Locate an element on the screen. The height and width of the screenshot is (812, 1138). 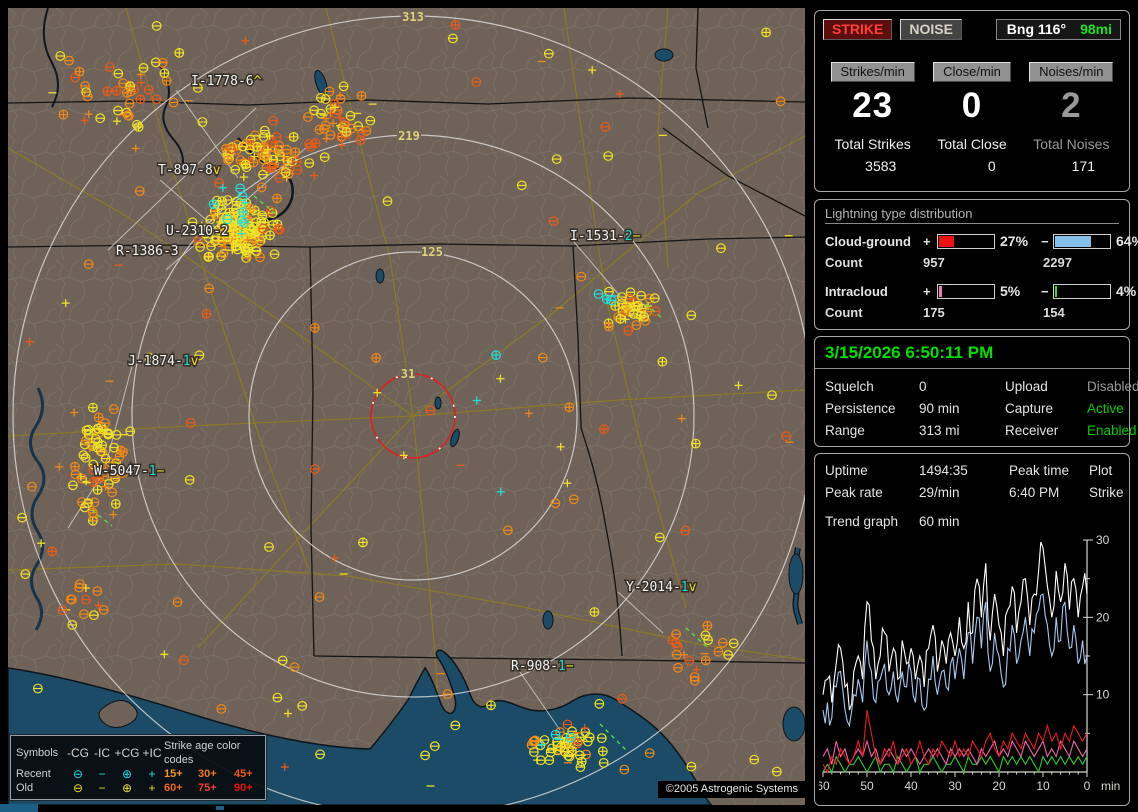
taskbar-fragment is located at coordinates (19, 808).